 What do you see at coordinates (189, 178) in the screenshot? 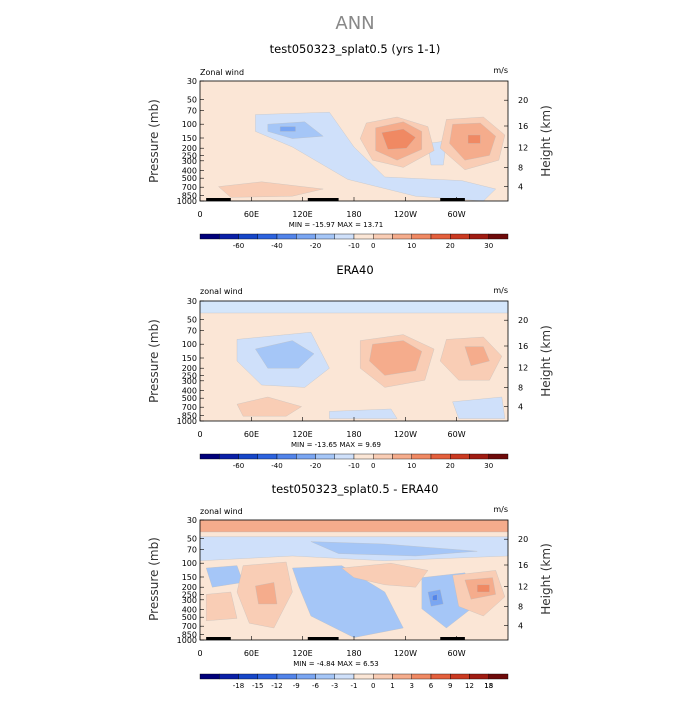
I see `panel-1-ytick-label-10: 500` at bounding box center [189, 178].